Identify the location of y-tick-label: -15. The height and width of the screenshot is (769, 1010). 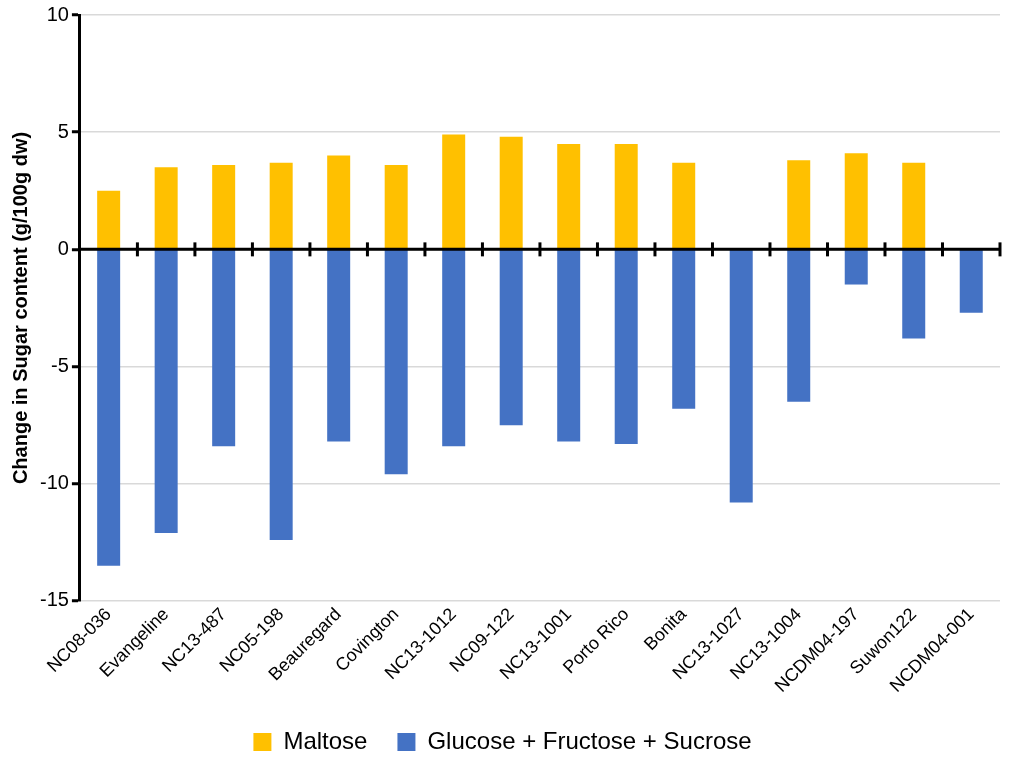
(54, 599).